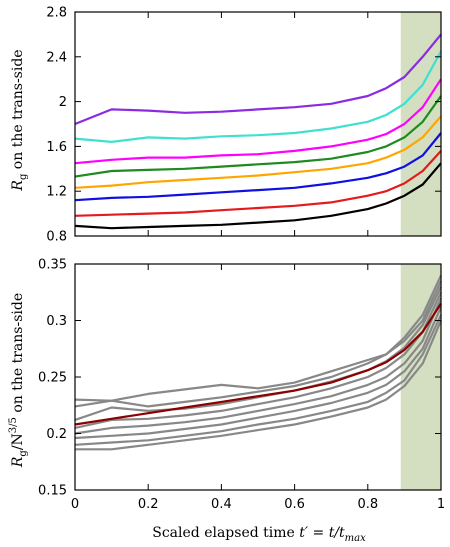  Describe the element at coordinates (52, 378) in the screenshot. I see `bottom-y-tick-label: 0.25` at that location.